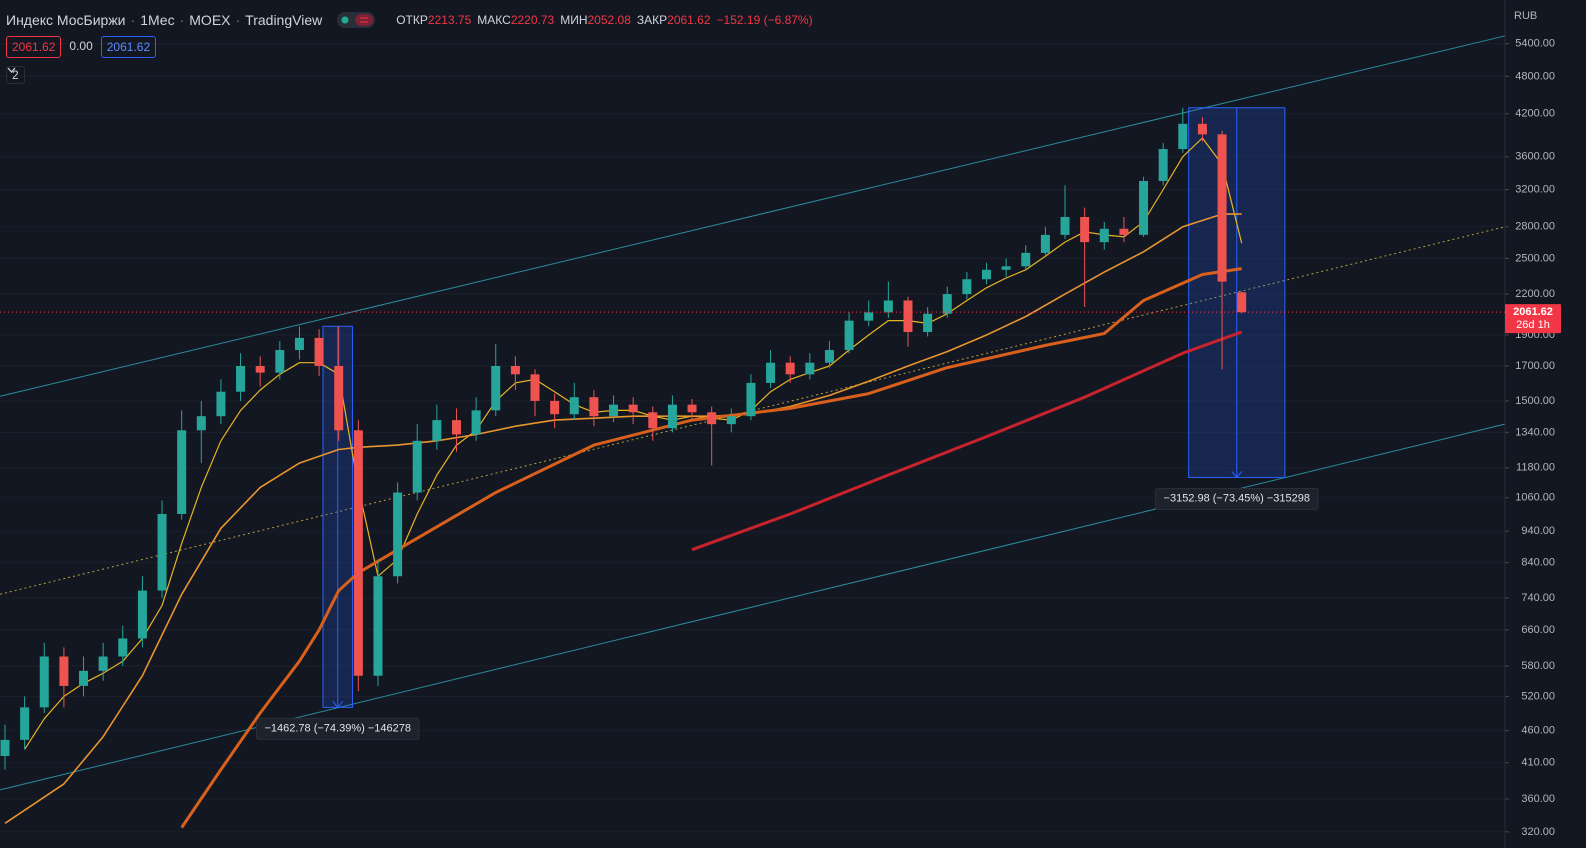  I want to click on y-tick-label: 840.00, so click(1538, 563).